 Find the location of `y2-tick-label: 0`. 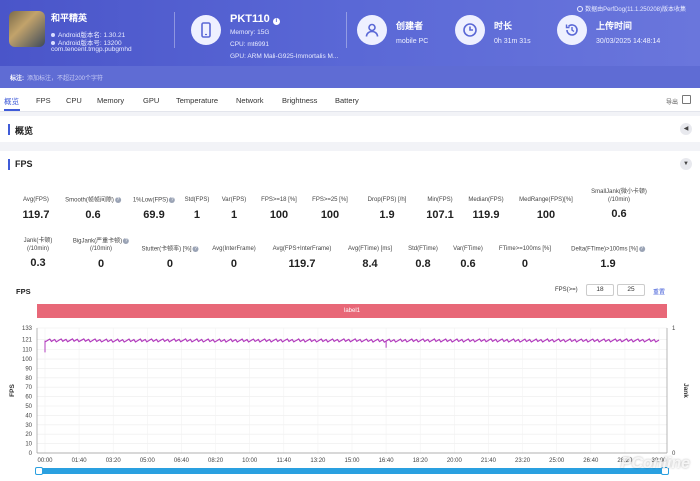

y2-tick-label: 0 is located at coordinates (674, 454).